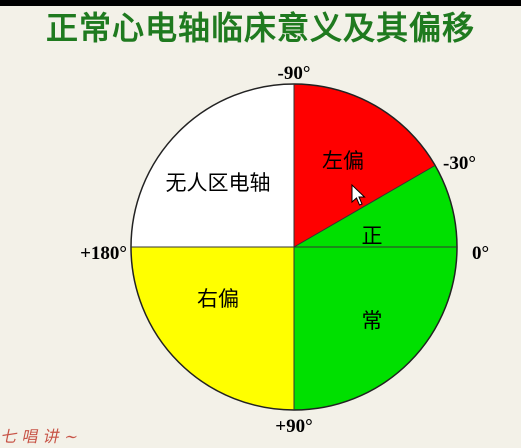 The image size is (521, 448). What do you see at coordinates (212, 165) in the screenshot?
I see `sector-no-mans-land` at bounding box center [212, 165].